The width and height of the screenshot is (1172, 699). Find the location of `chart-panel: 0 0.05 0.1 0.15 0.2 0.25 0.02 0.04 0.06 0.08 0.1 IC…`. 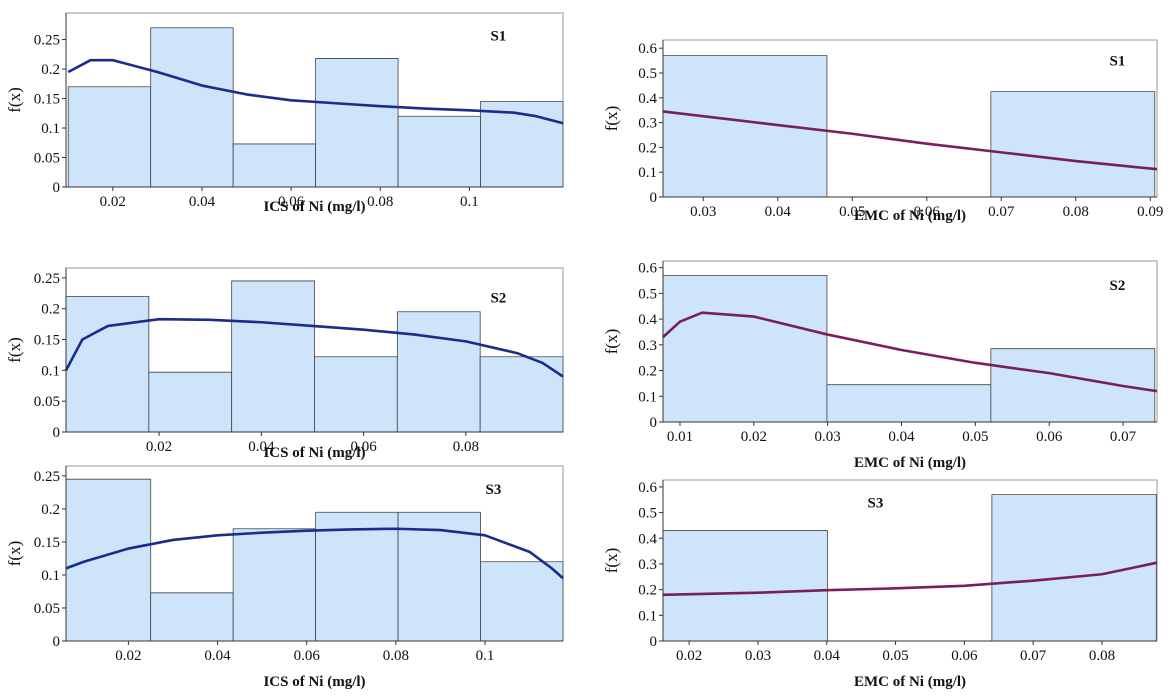

chart-panel: 0 0.05 0.1 0.15 0.2 0.25 0.02 0.04 0.06 0.08 0.1 IC… is located at coordinates (284, 113).